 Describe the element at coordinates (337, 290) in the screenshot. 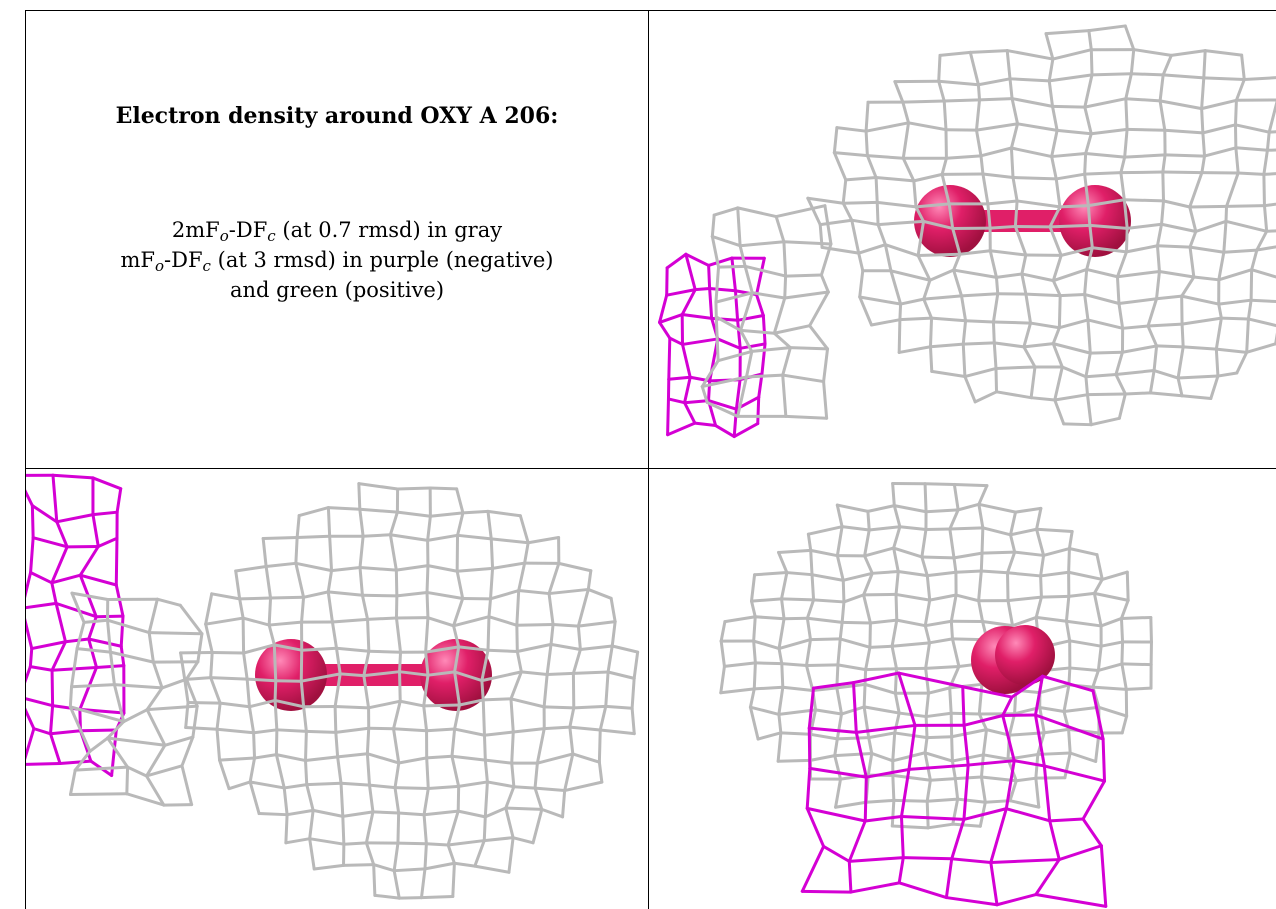

I see `caption-map3: and green (positive)` at that location.